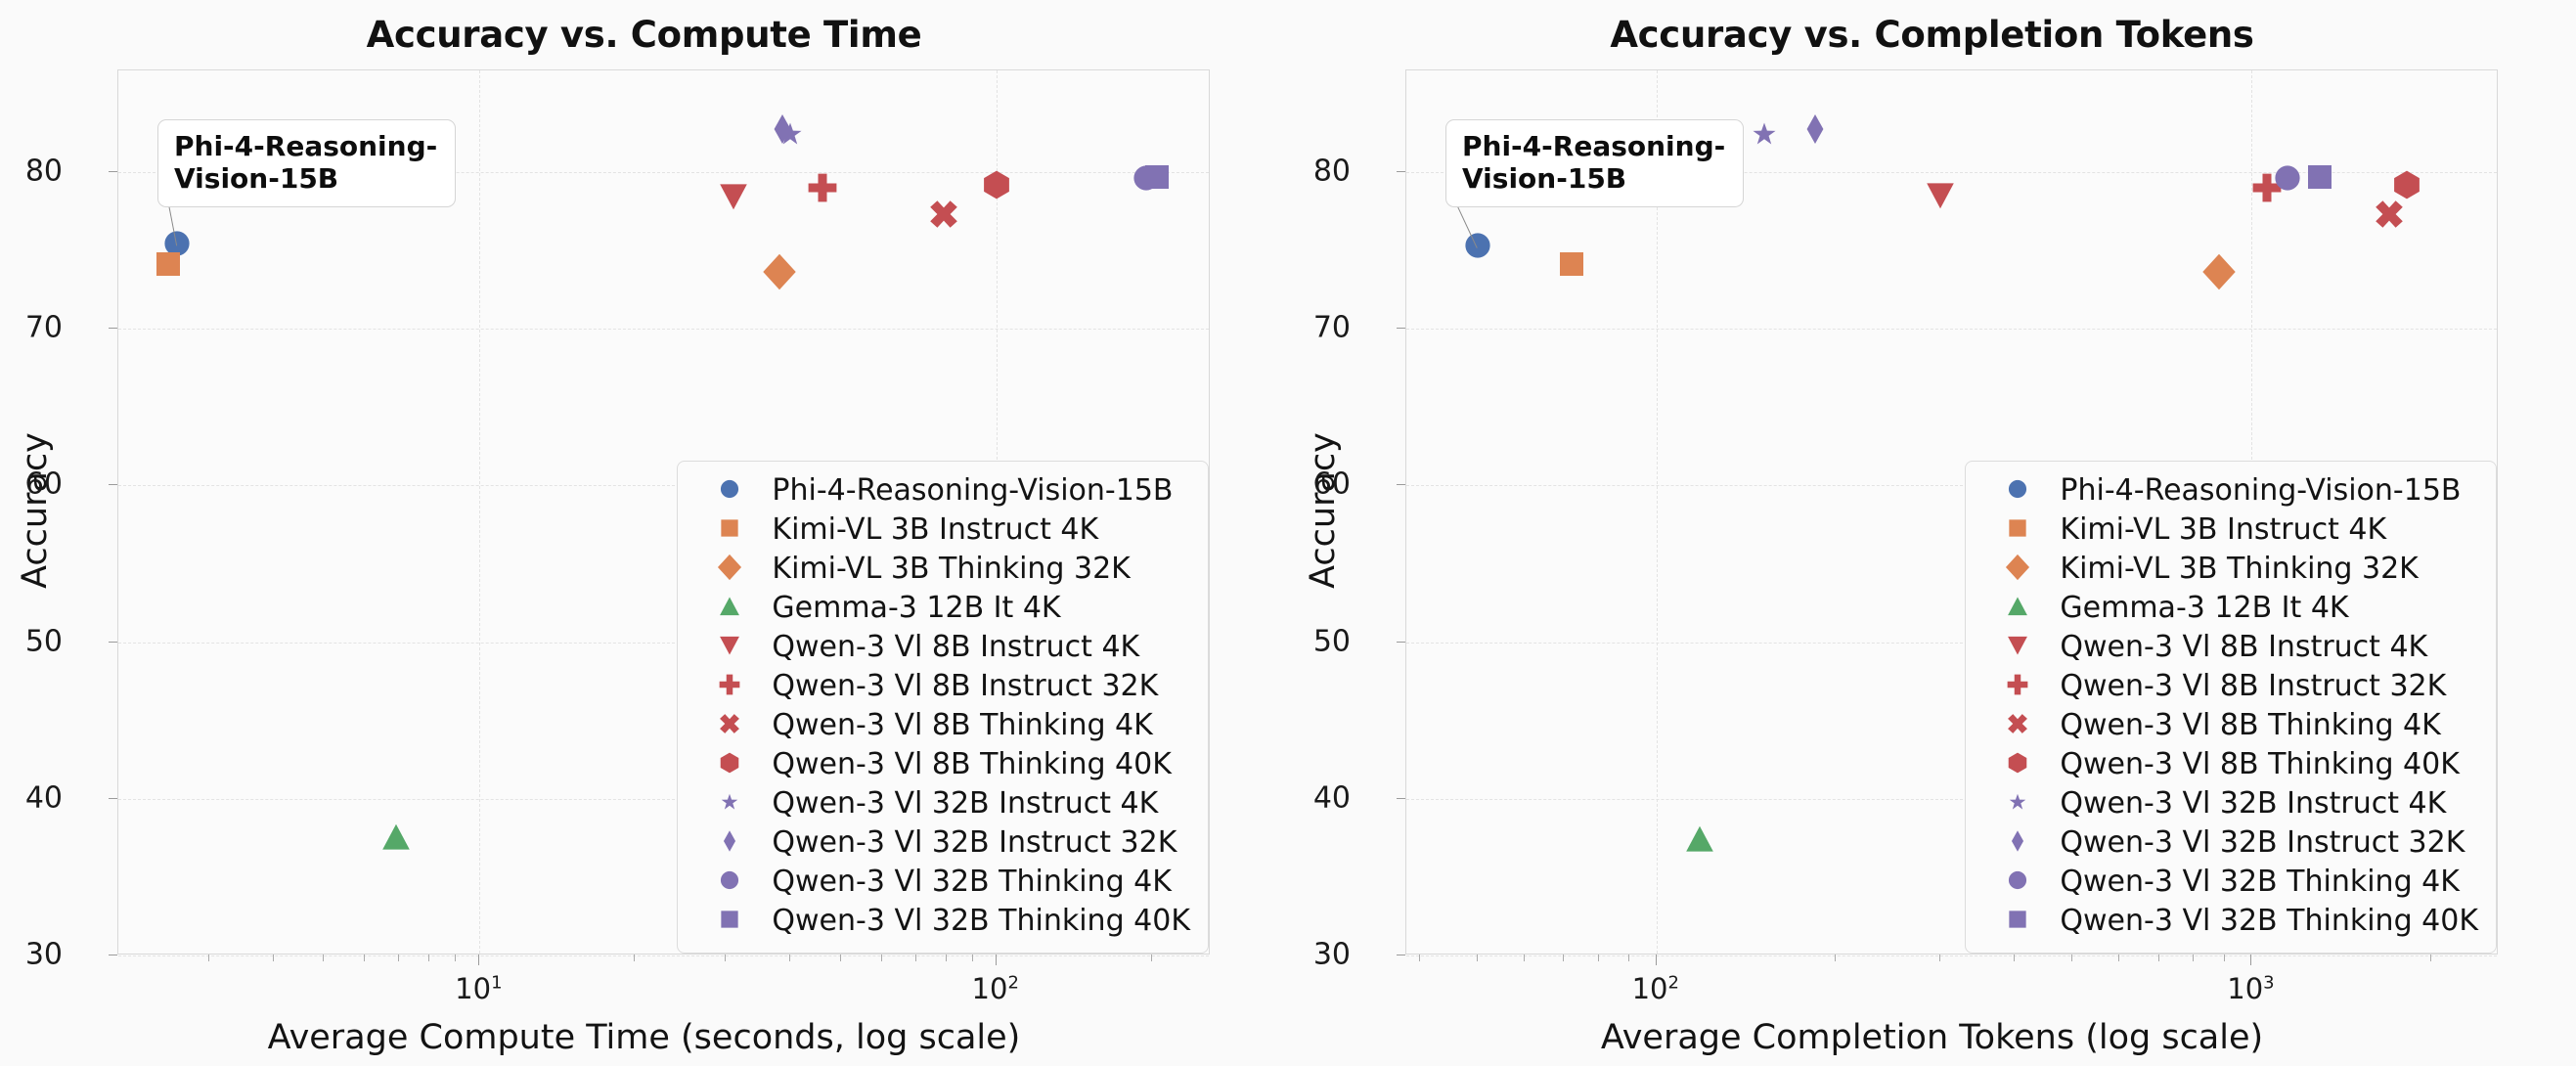 The width and height of the screenshot is (2576, 1066). What do you see at coordinates (1331, 954) in the screenshot?
I see `y-axis-tick-label: 30` at bounding box center [1331, 954].